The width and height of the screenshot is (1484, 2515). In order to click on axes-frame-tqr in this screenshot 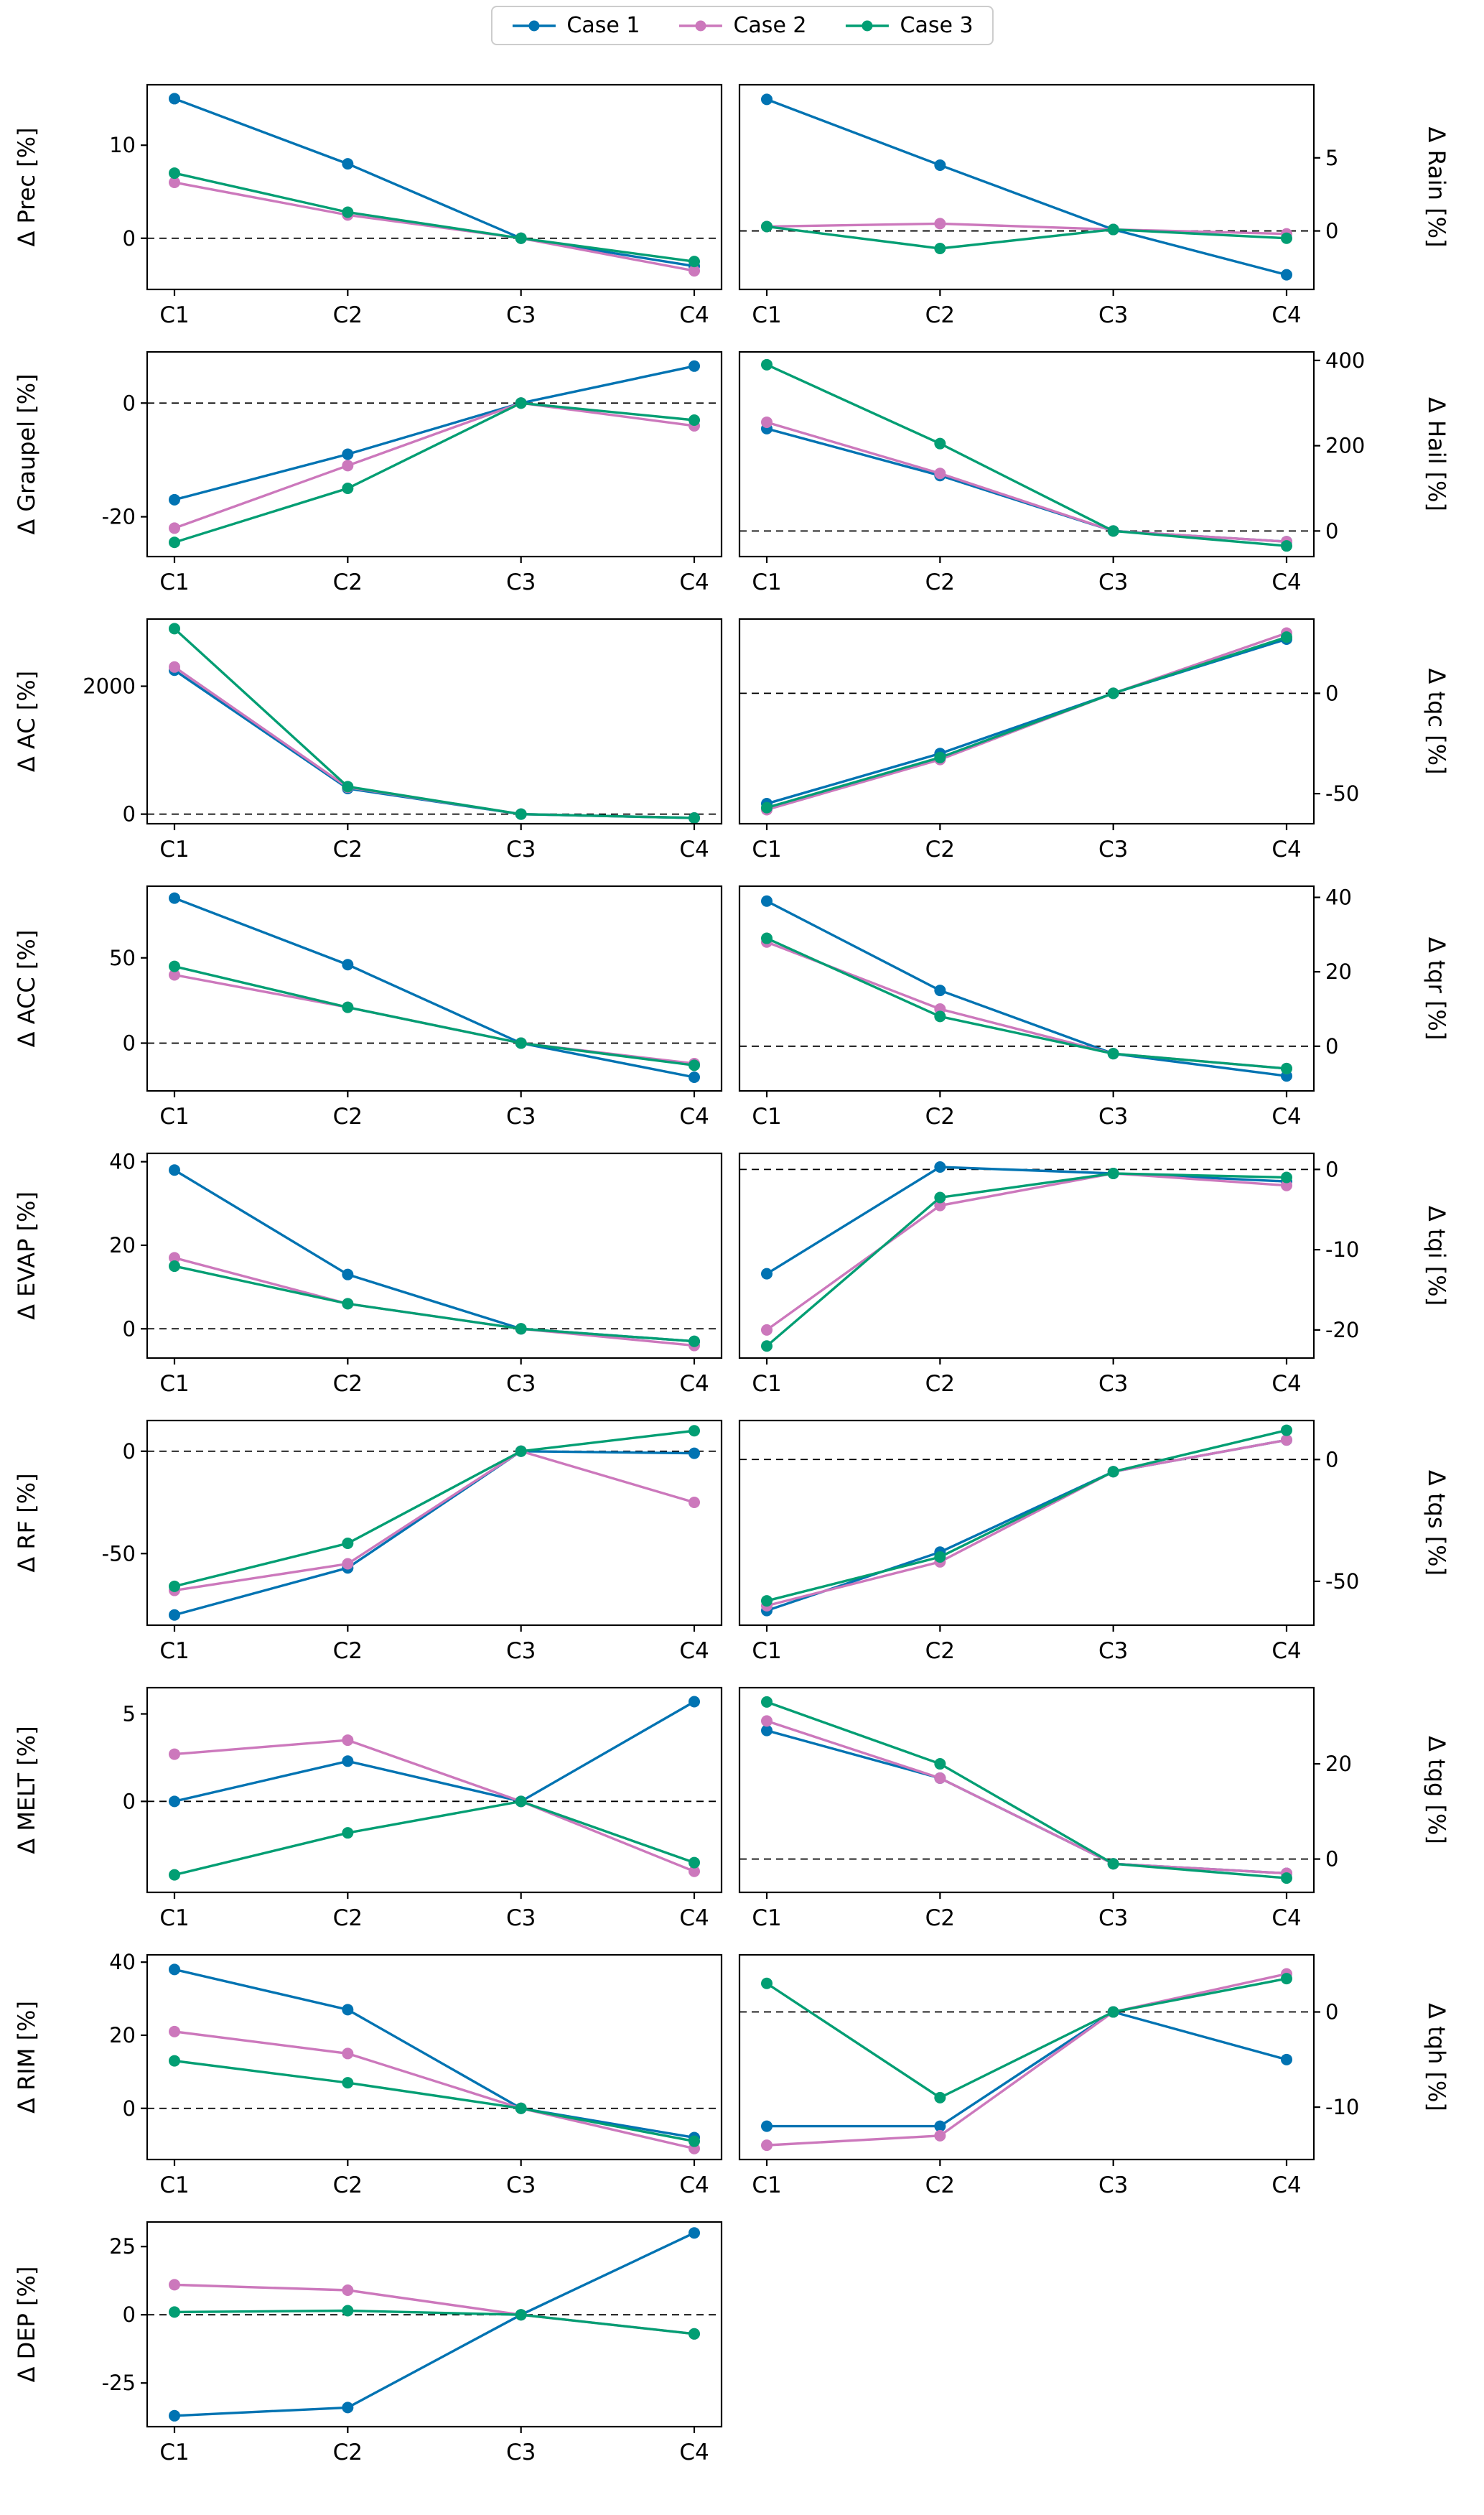, I will do `click(1026, 989)`.